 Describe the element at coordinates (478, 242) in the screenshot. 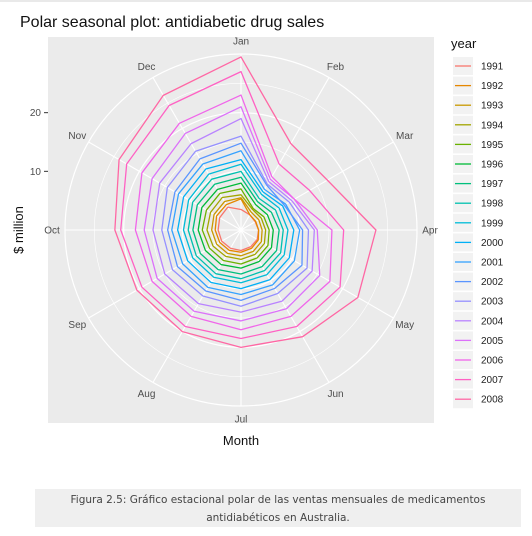

I see `legend-item-2000: 2000` at that location.